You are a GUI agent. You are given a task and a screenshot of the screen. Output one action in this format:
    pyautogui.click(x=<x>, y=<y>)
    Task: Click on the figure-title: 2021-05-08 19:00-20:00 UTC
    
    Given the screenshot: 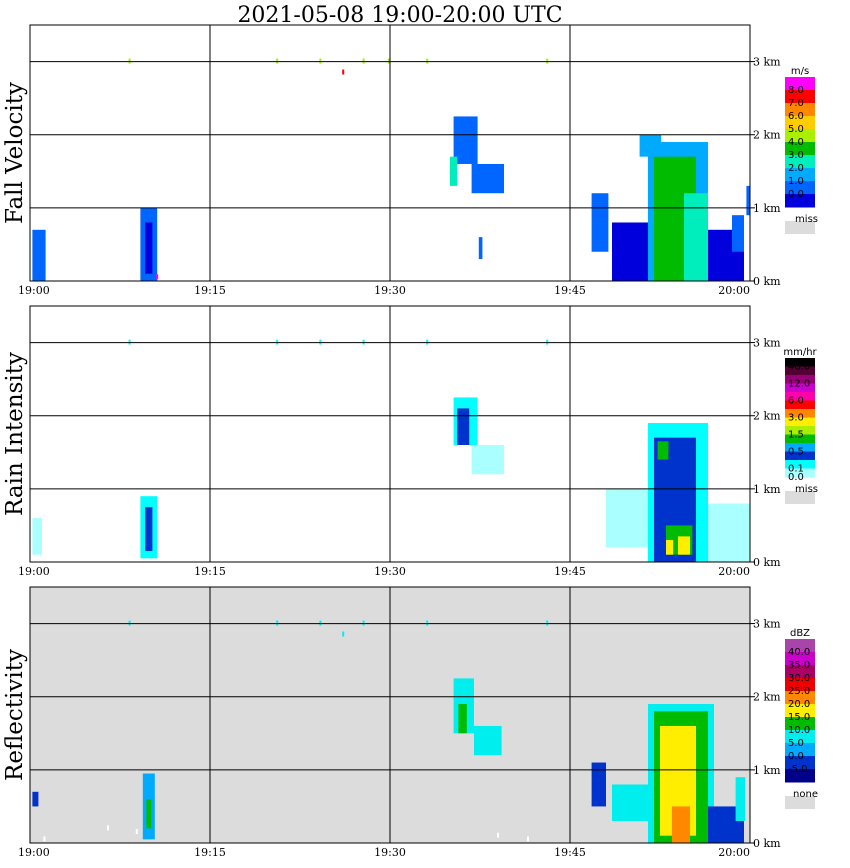 What is the action you would take?
    pyautogui.click(x=399, y=15)
    